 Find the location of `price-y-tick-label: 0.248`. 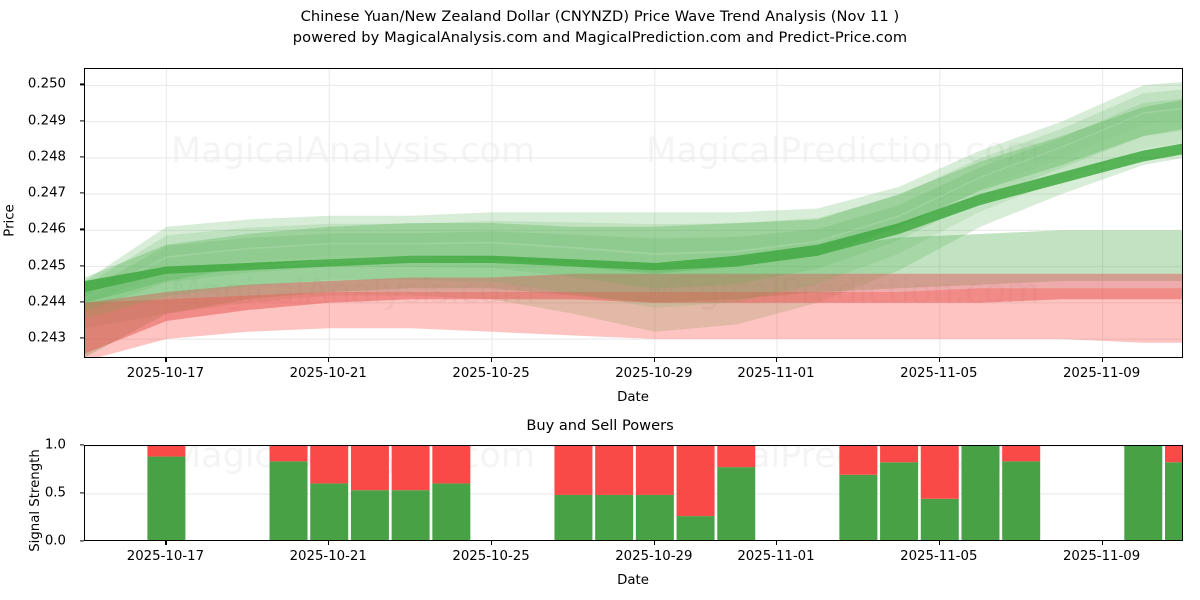

price-y-tick-label: 0.248 is located at coordinates (46, 157).